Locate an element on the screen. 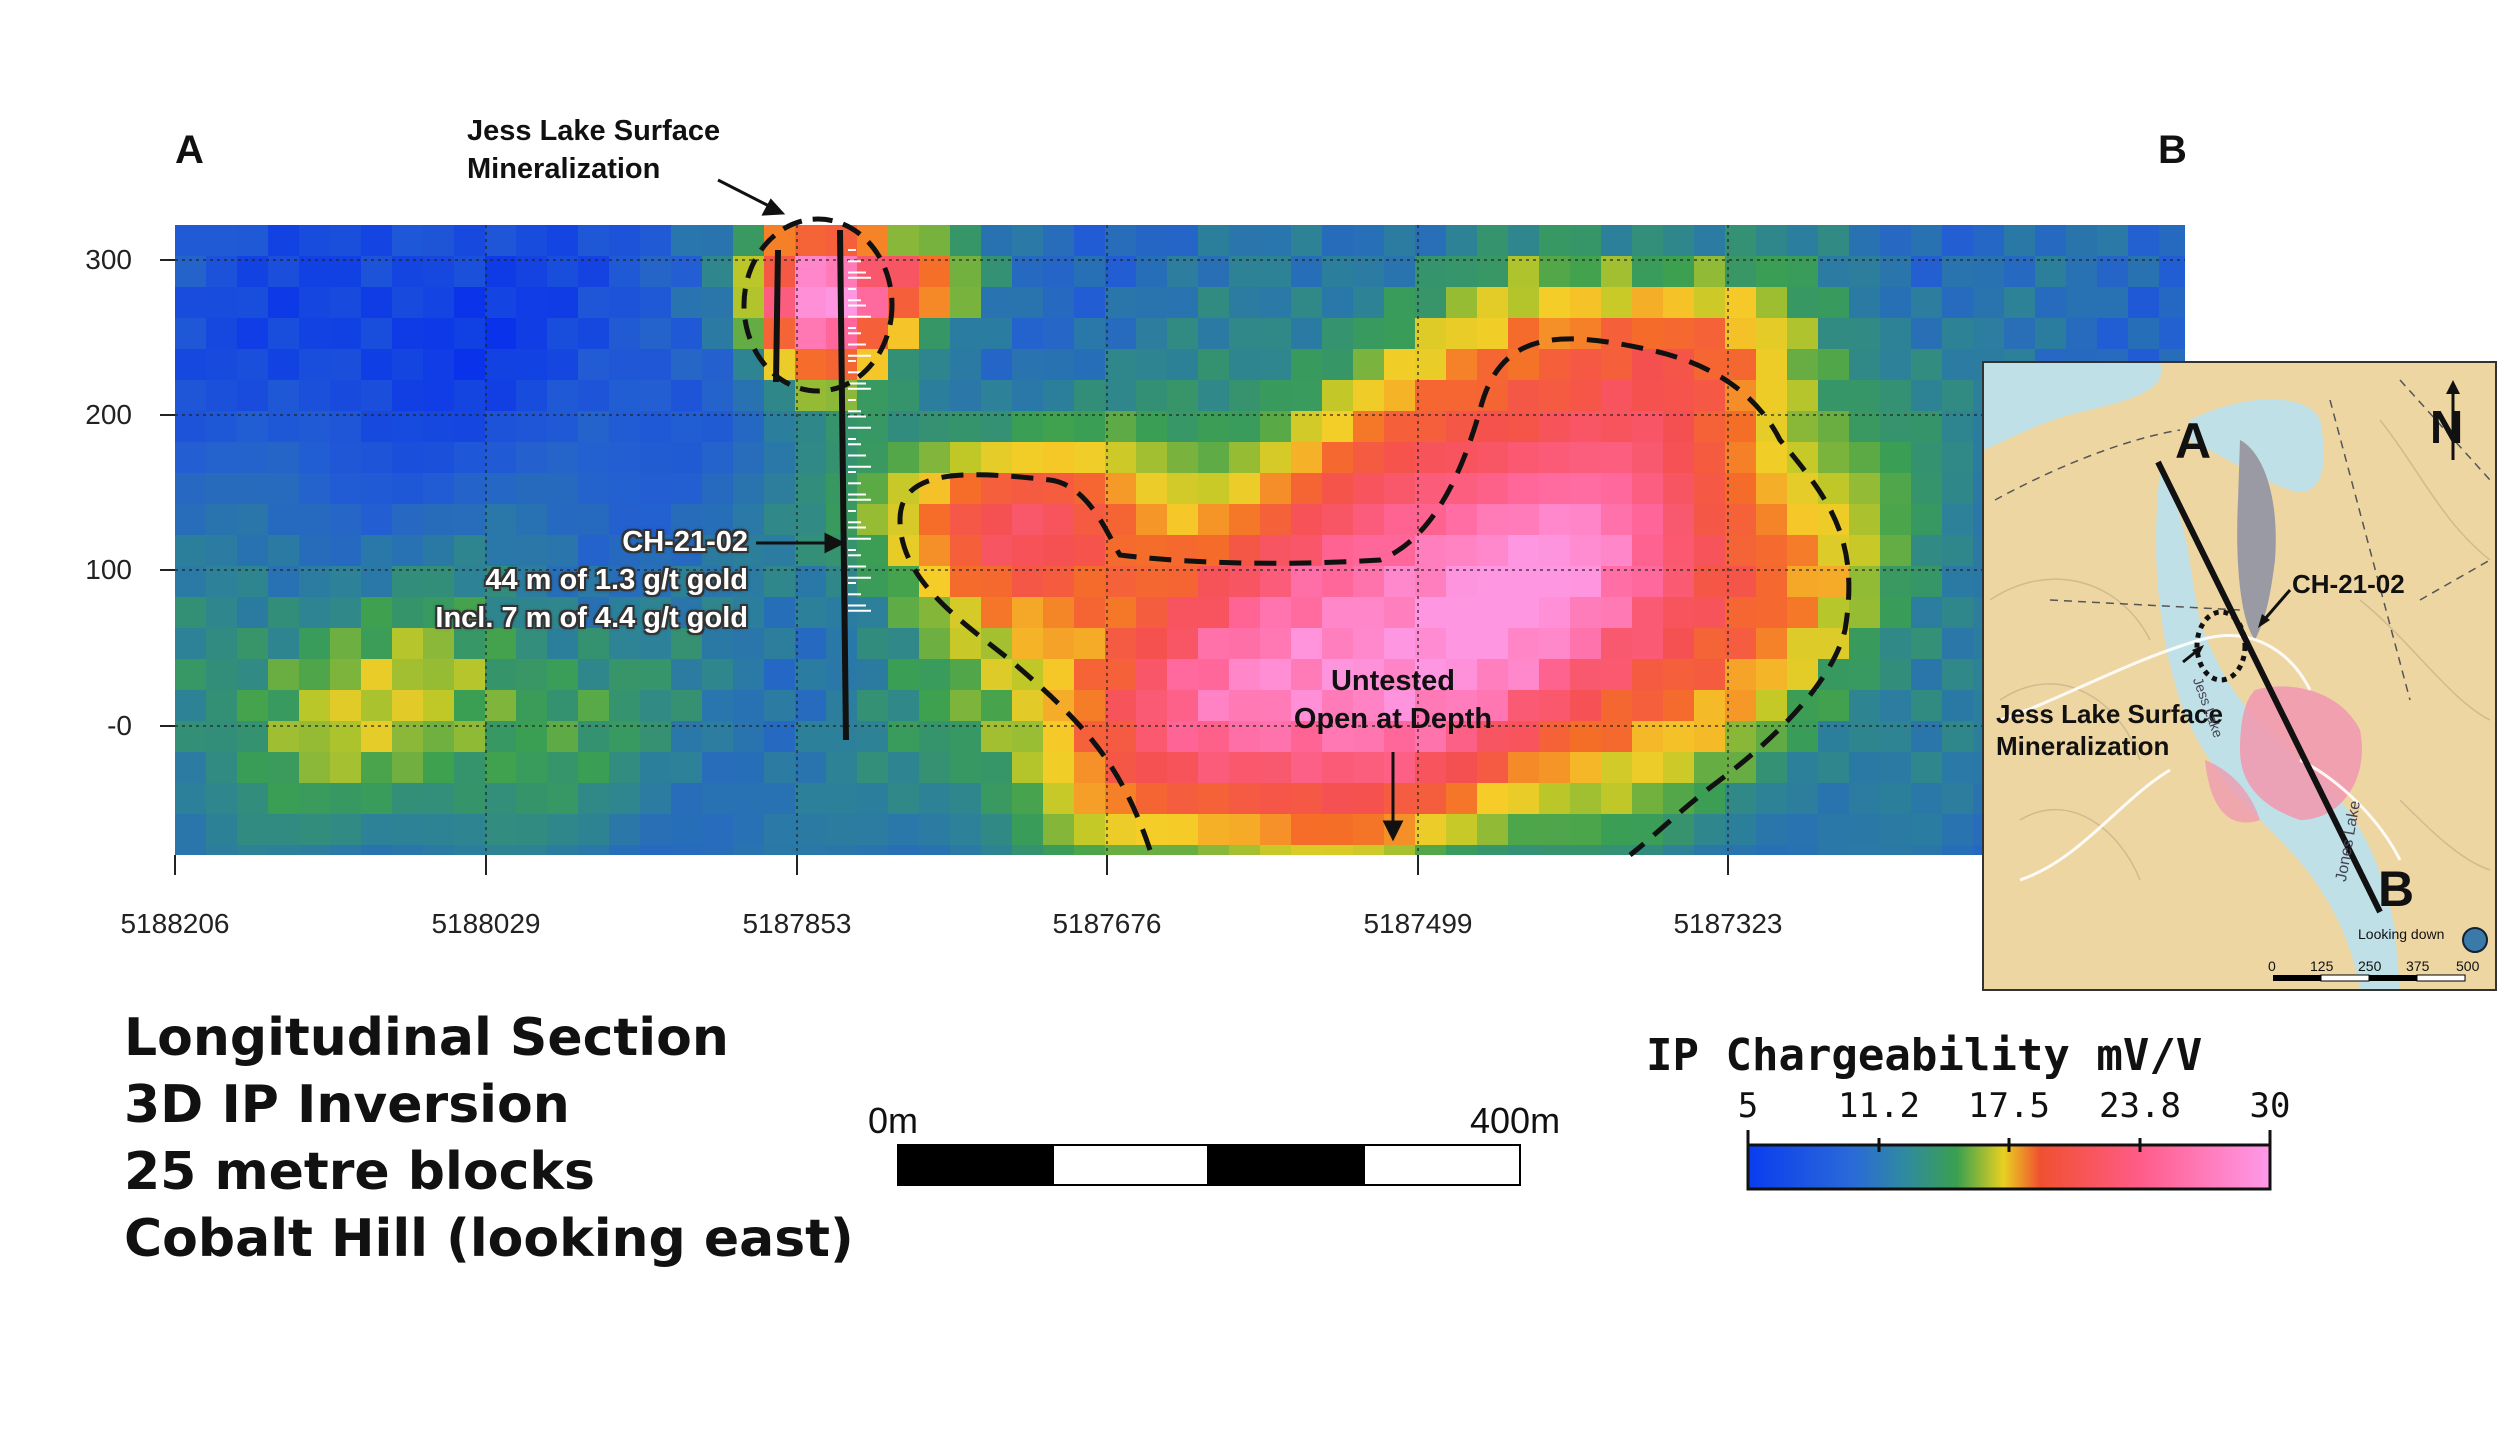 This screenshot has height=1443, width=2500. inset-jess-label: Jess Lake Surface Mineralization is located at coordinates (2109, 730).